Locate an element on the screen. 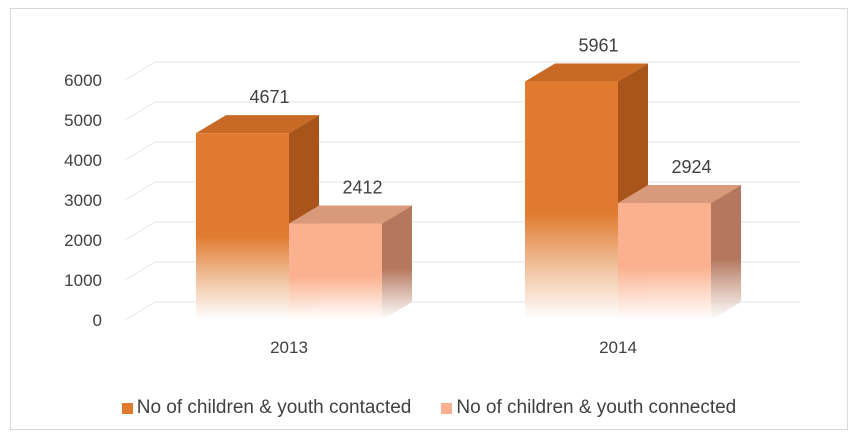 The image size is (858, 438). y-tick-label: 4000 is located at coordinates (83, 160).